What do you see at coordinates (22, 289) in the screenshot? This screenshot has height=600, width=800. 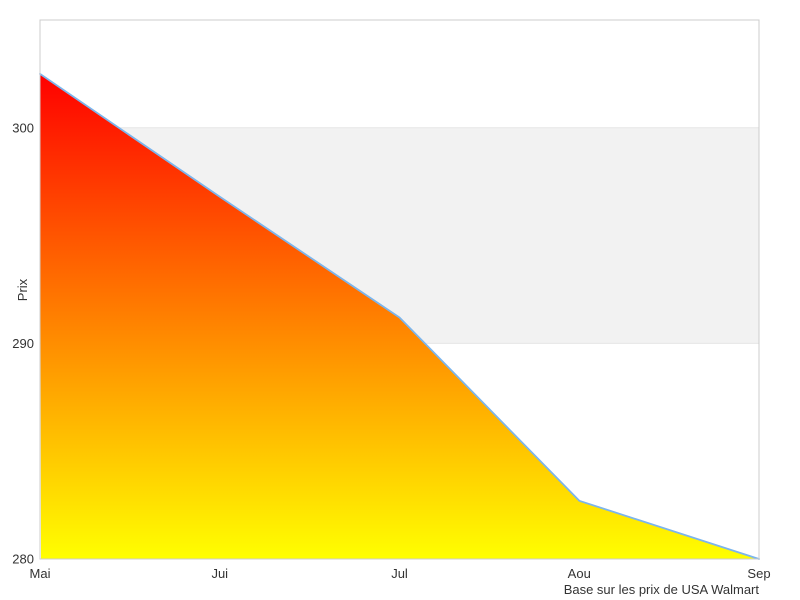 I see `y-axis-title: Prix` at bounding box center [22, 289].